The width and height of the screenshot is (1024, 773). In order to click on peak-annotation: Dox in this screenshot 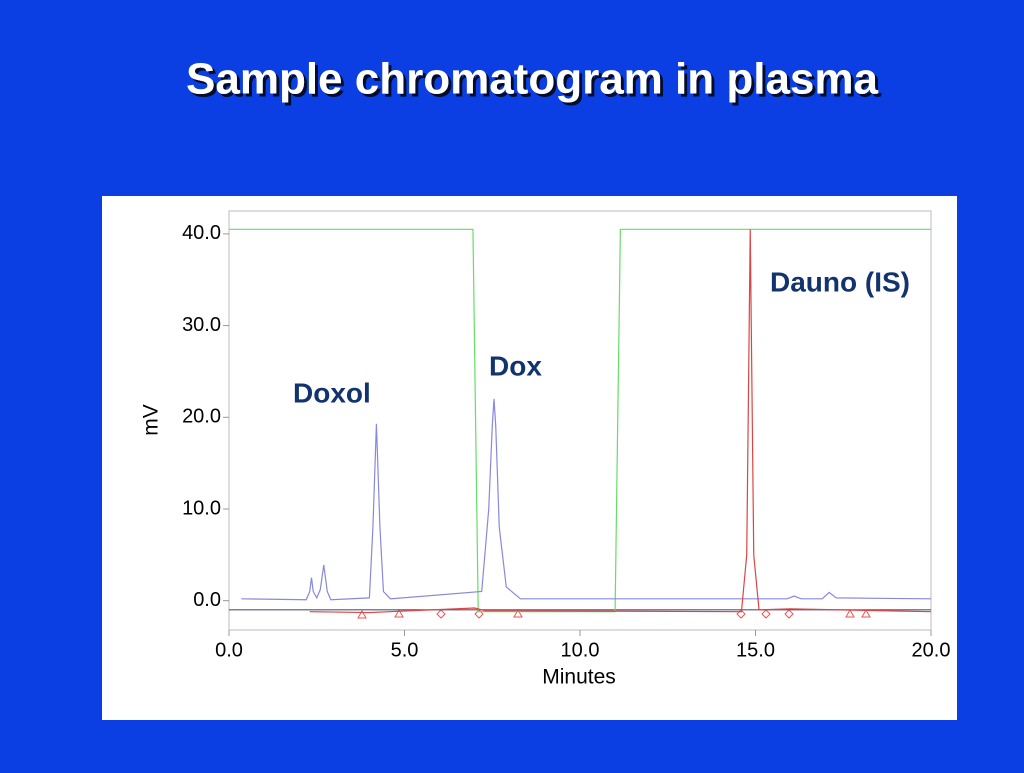, I will do `click(515, 365)`.